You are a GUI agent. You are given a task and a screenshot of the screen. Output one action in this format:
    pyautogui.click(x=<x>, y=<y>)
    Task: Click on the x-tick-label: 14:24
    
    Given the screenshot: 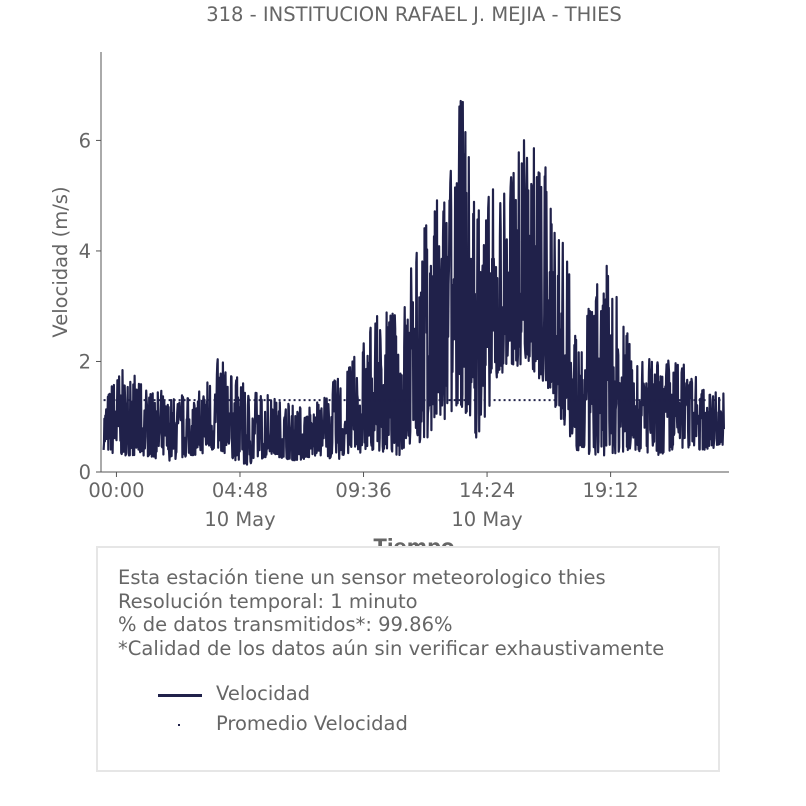 What is the action you would take?
    pyautogui.click(x=487, y=490)
    